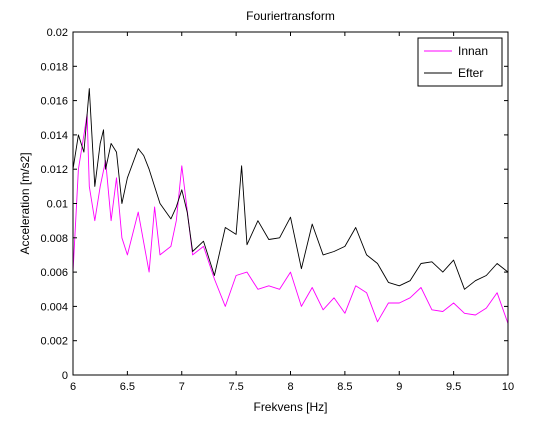 Image resolution: width=560 pixels, height=425 pixels. What do you see at coordinates (235, 387) in the screenshot?
I see `x-tick-label: 7.5` at bounding box center [235, 387].